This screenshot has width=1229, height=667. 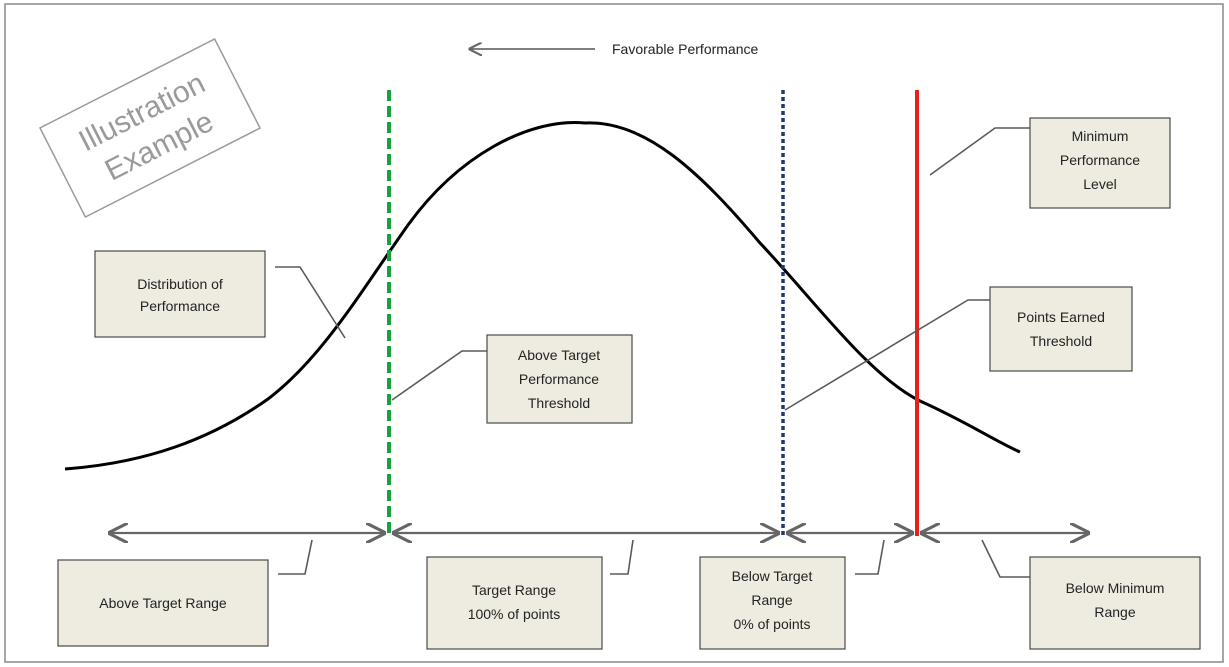 I want to click on minimum-performance-callout: Minimum Performance Level, so click(x=1100, y=163).